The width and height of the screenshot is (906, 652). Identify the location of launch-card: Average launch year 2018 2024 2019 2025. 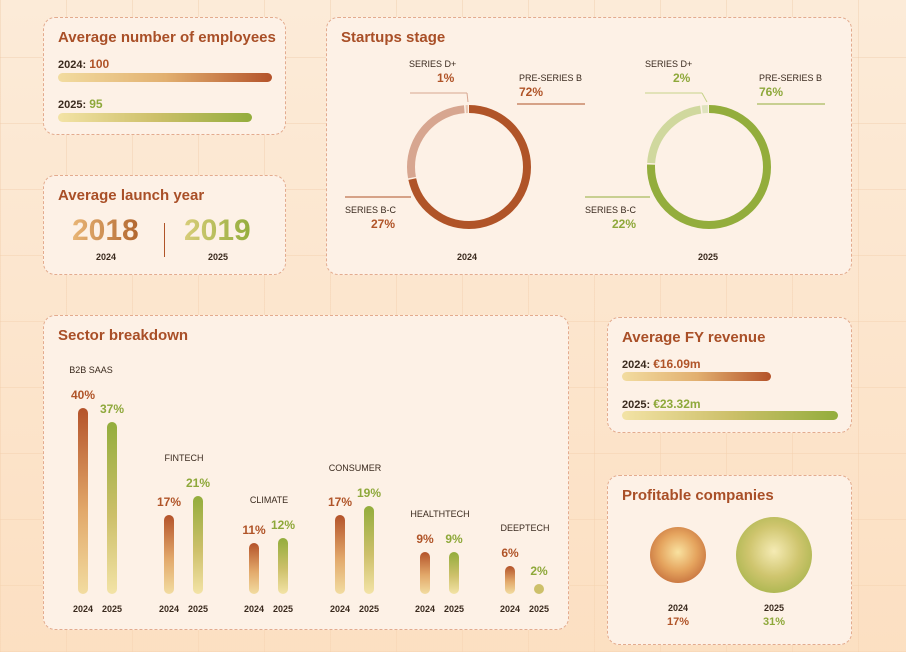
(164, 225).